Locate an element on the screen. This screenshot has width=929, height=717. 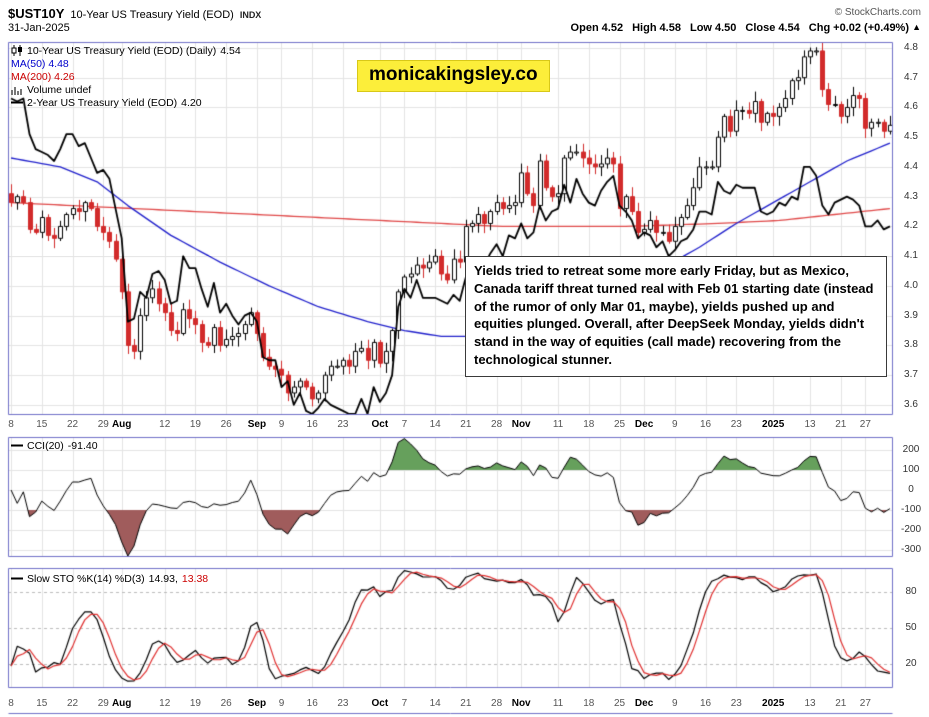
quote-high: High 4.58 is located at coordinates (656, 28).